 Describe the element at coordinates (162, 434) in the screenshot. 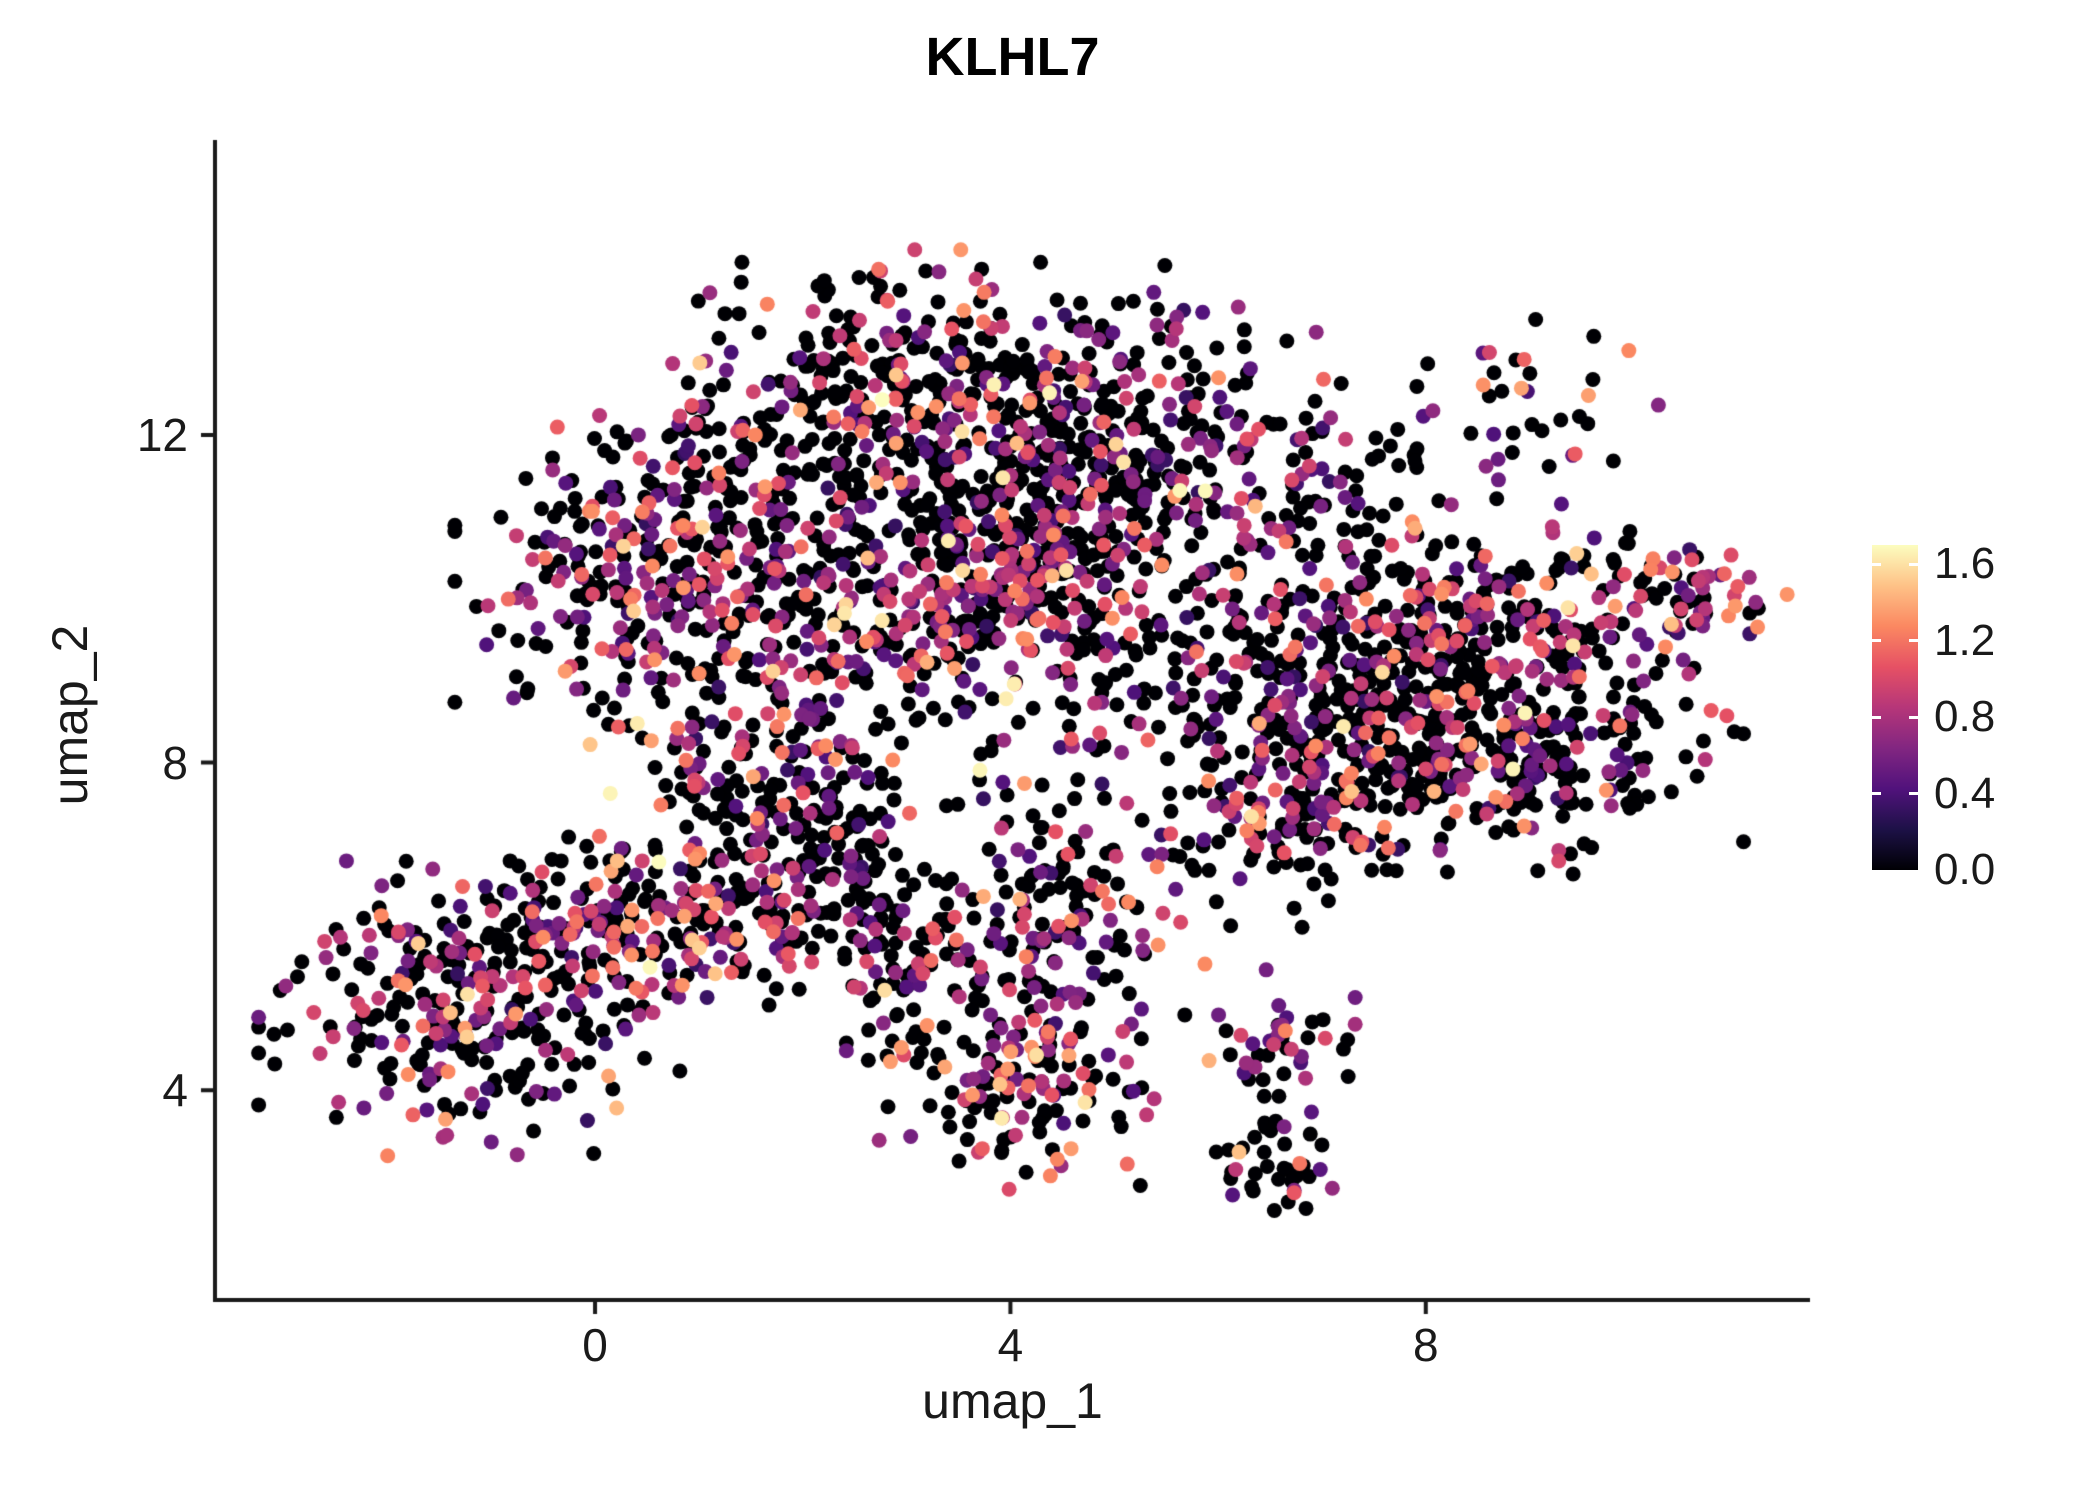

I see `y-tick-label: 12` at that location.